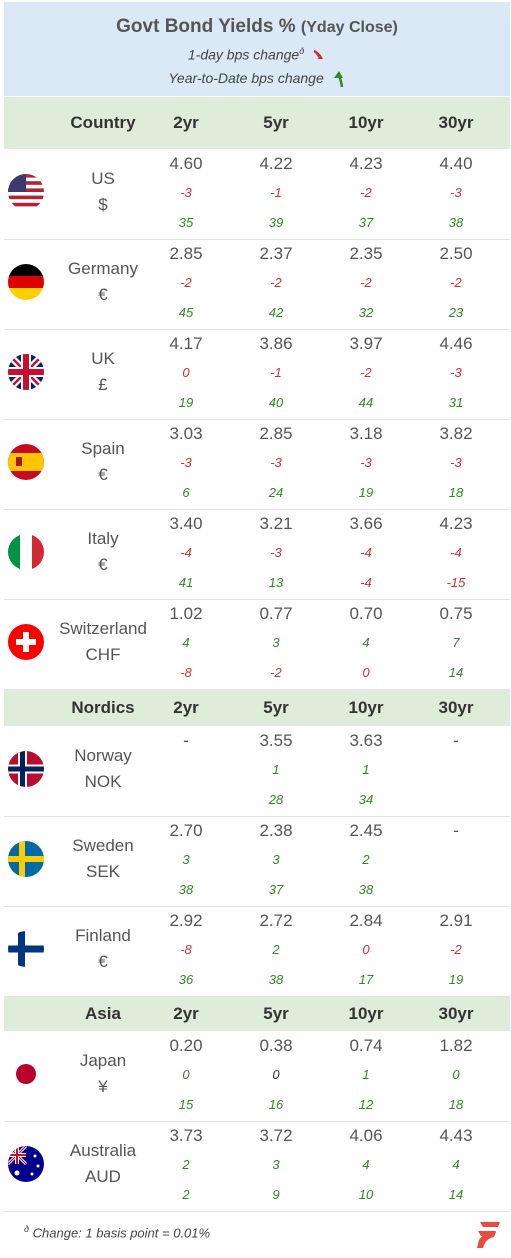  Describe the element at coordinates (103, 282) in the screenshot. I see `country-name-cell: Germany €` at that location.